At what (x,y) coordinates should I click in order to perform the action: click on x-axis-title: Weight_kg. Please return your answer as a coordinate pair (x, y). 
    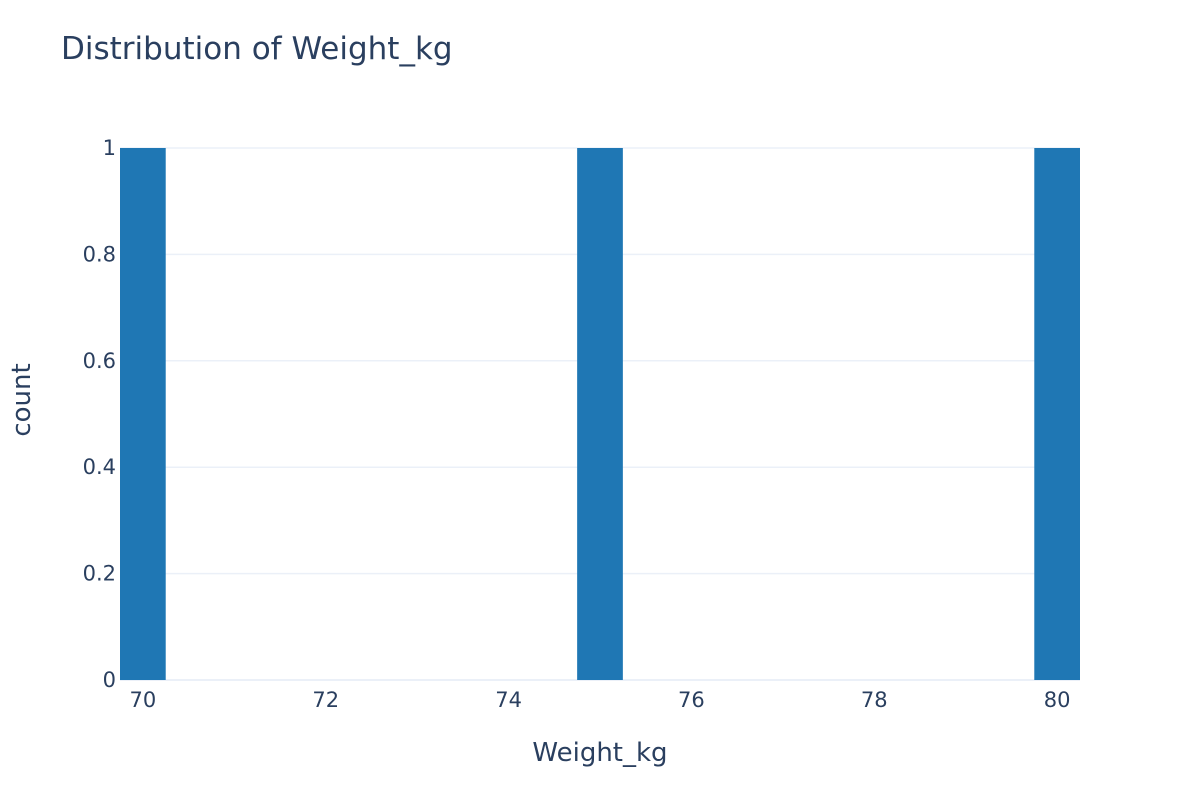
    Looking at the image, I should click on (599, 753).